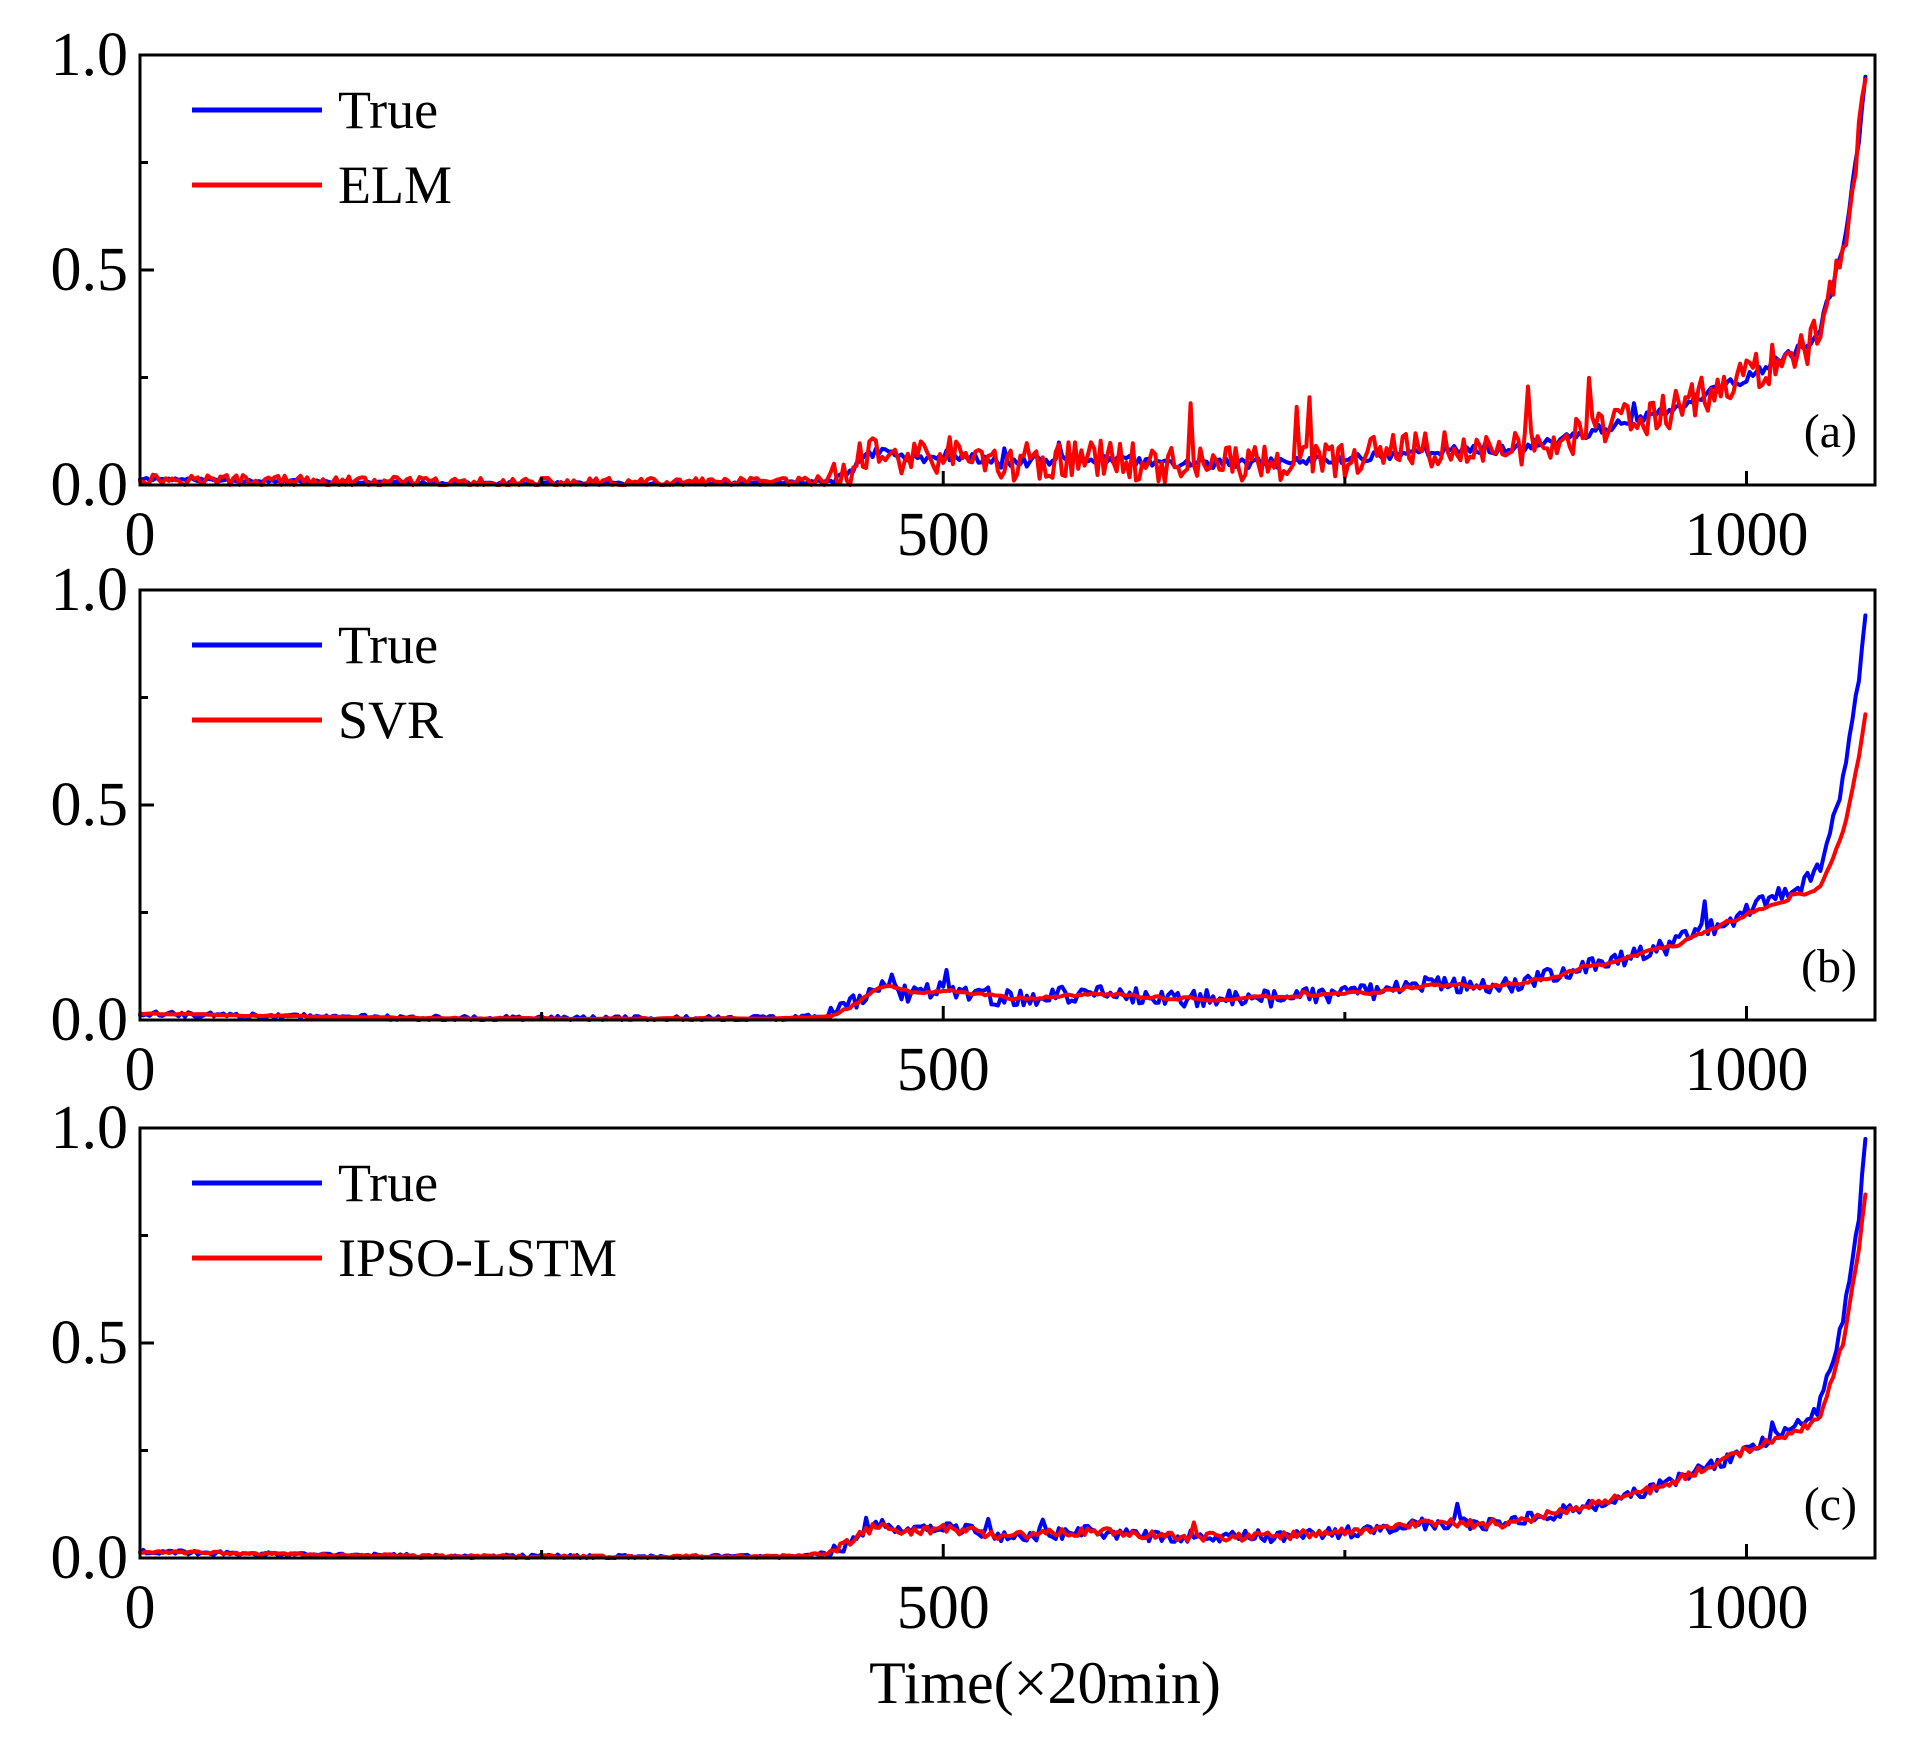 The height and width of the screenshot is (1740, 1932). What do you see at coordinates (477, 1258) in the screenshot?
I see `legend-label: IPSO-LSTM` at bounding box center [477, 1258].